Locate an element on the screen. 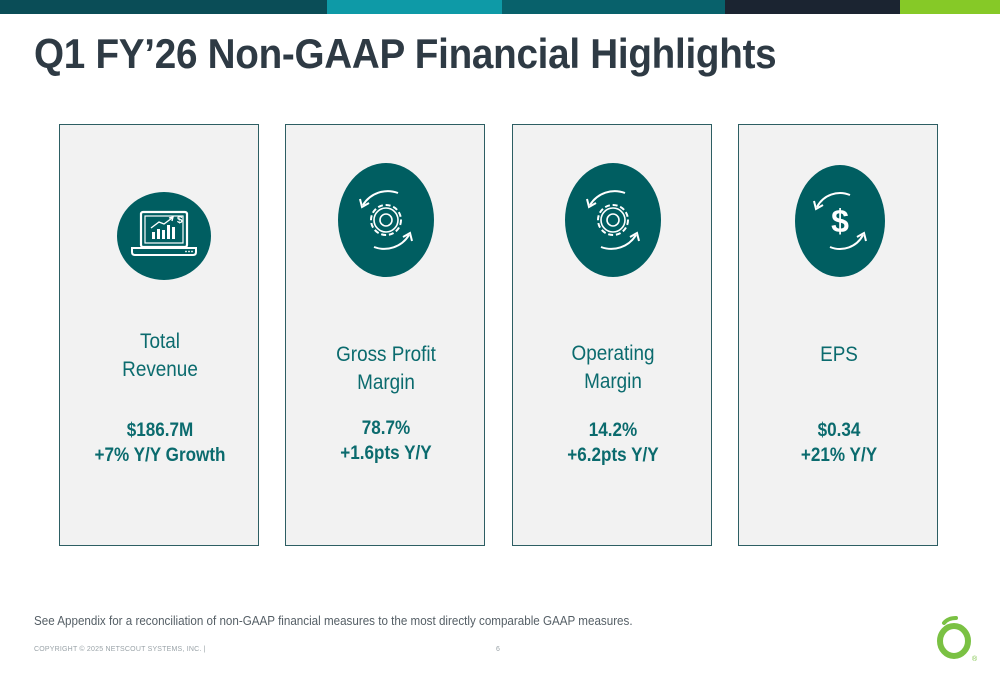 The height and width of the screenshot is (685, 1000). top-color-bar is located at coordinates (500, 7).